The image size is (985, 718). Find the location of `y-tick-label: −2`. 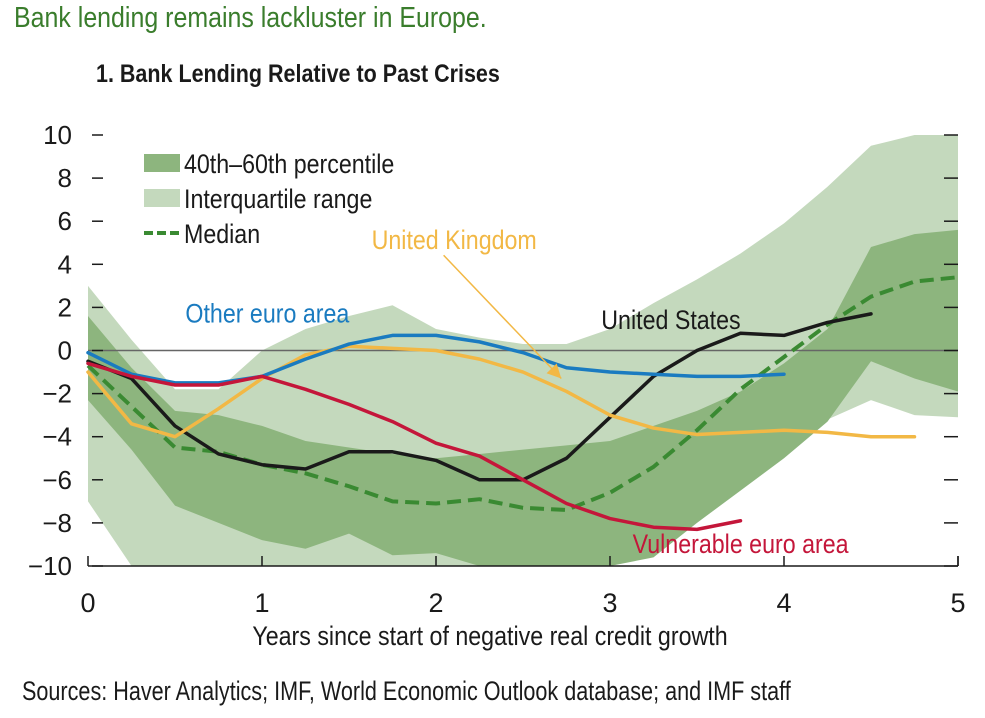

y-tick-label: −2 is located at coordinates (57, 394).